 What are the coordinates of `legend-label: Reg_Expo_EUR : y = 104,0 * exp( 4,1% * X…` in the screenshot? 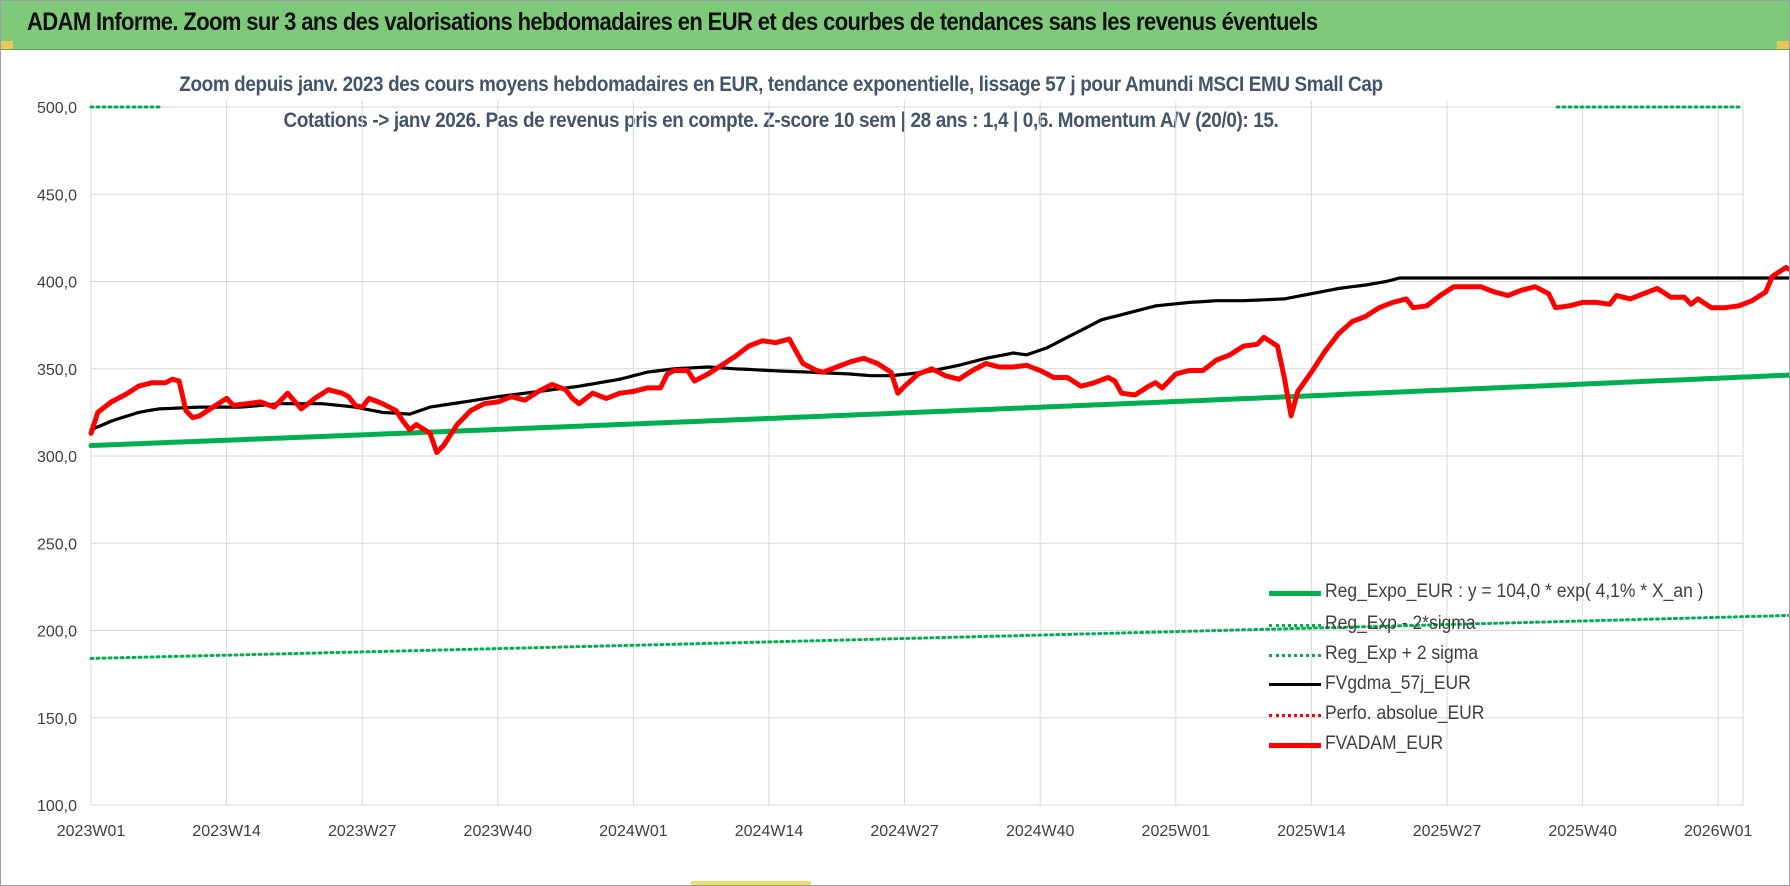 It's located at (1514, 591).